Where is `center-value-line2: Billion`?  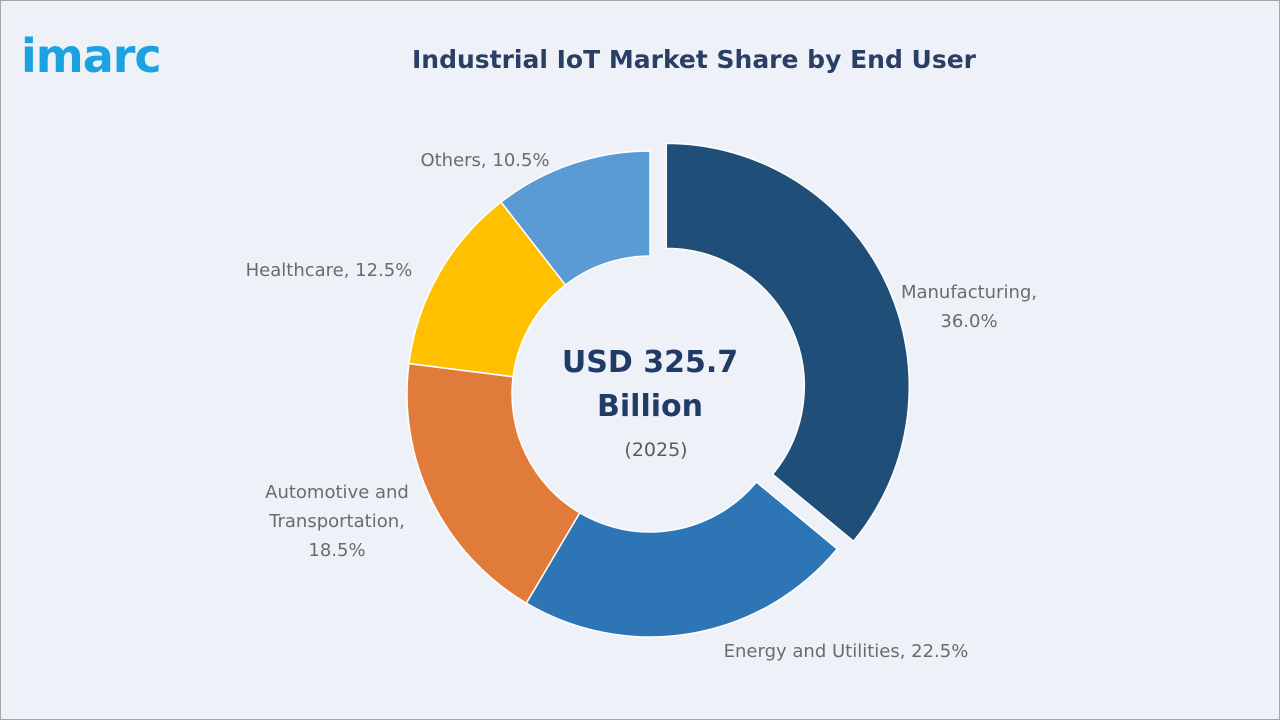 center-value-line2: Billion is located at coordinates (650, 406).